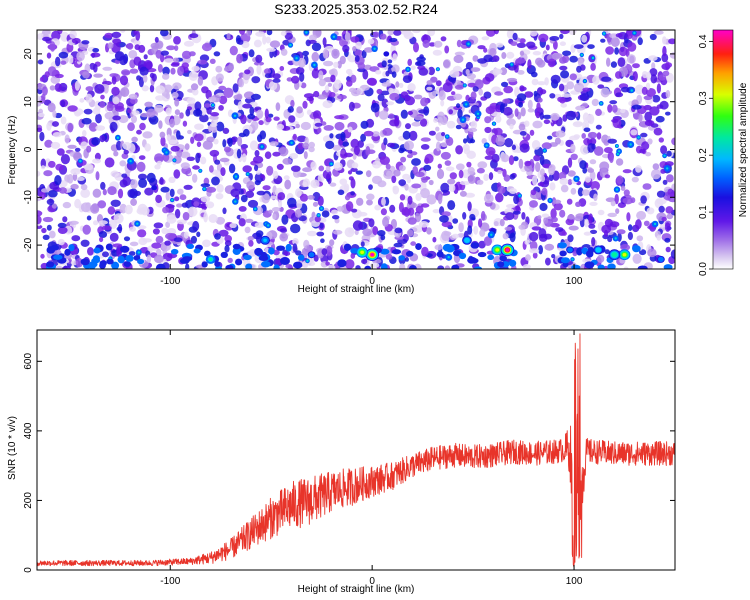 The image size is (750, 600). I want to click on snr-x-label: Height of straight line (km), so click(356, 589).